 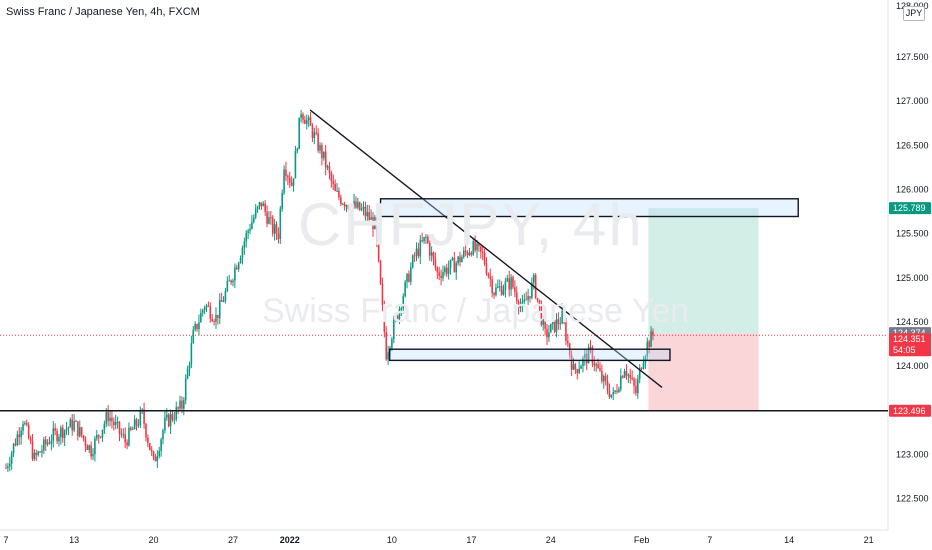 I want to click on stop-zone, so click(x=703, y=372).